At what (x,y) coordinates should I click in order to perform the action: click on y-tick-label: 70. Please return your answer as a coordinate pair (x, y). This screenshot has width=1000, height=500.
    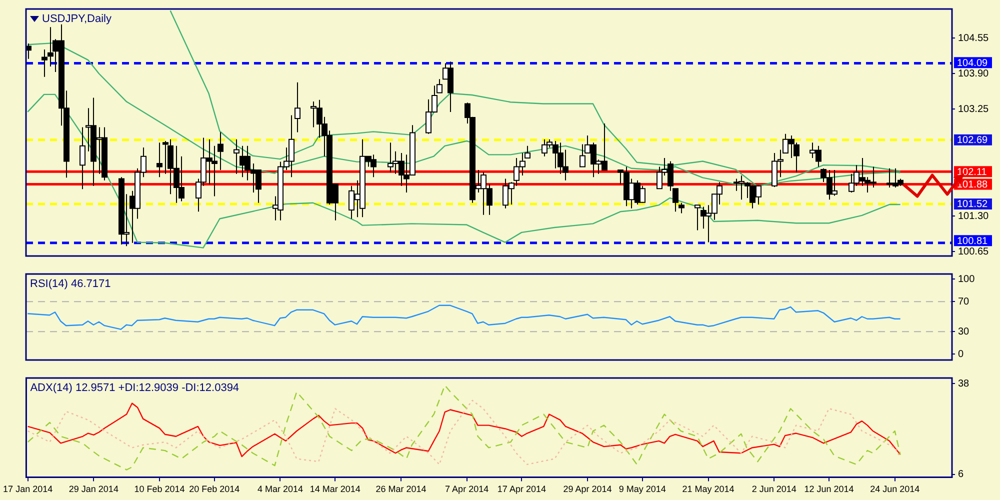
    Looking at the image, I should click on (964, 302).